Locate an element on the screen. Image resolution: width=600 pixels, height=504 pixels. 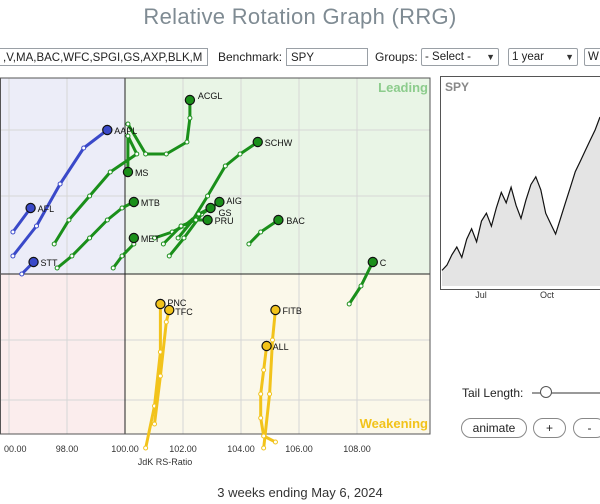
series-label-pru: PRU is located at coordinates (224, 221).